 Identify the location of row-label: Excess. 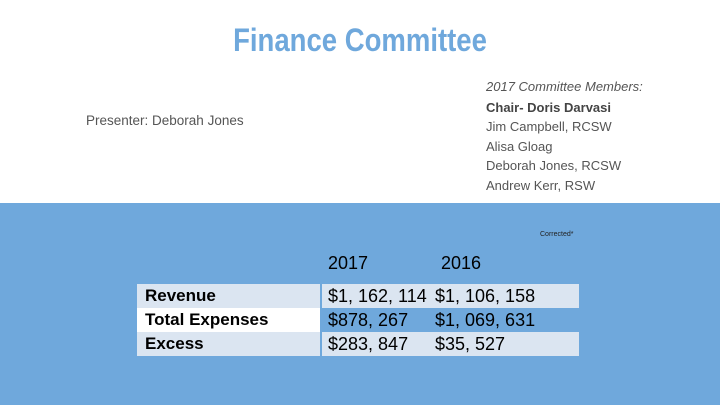
(174, 343).